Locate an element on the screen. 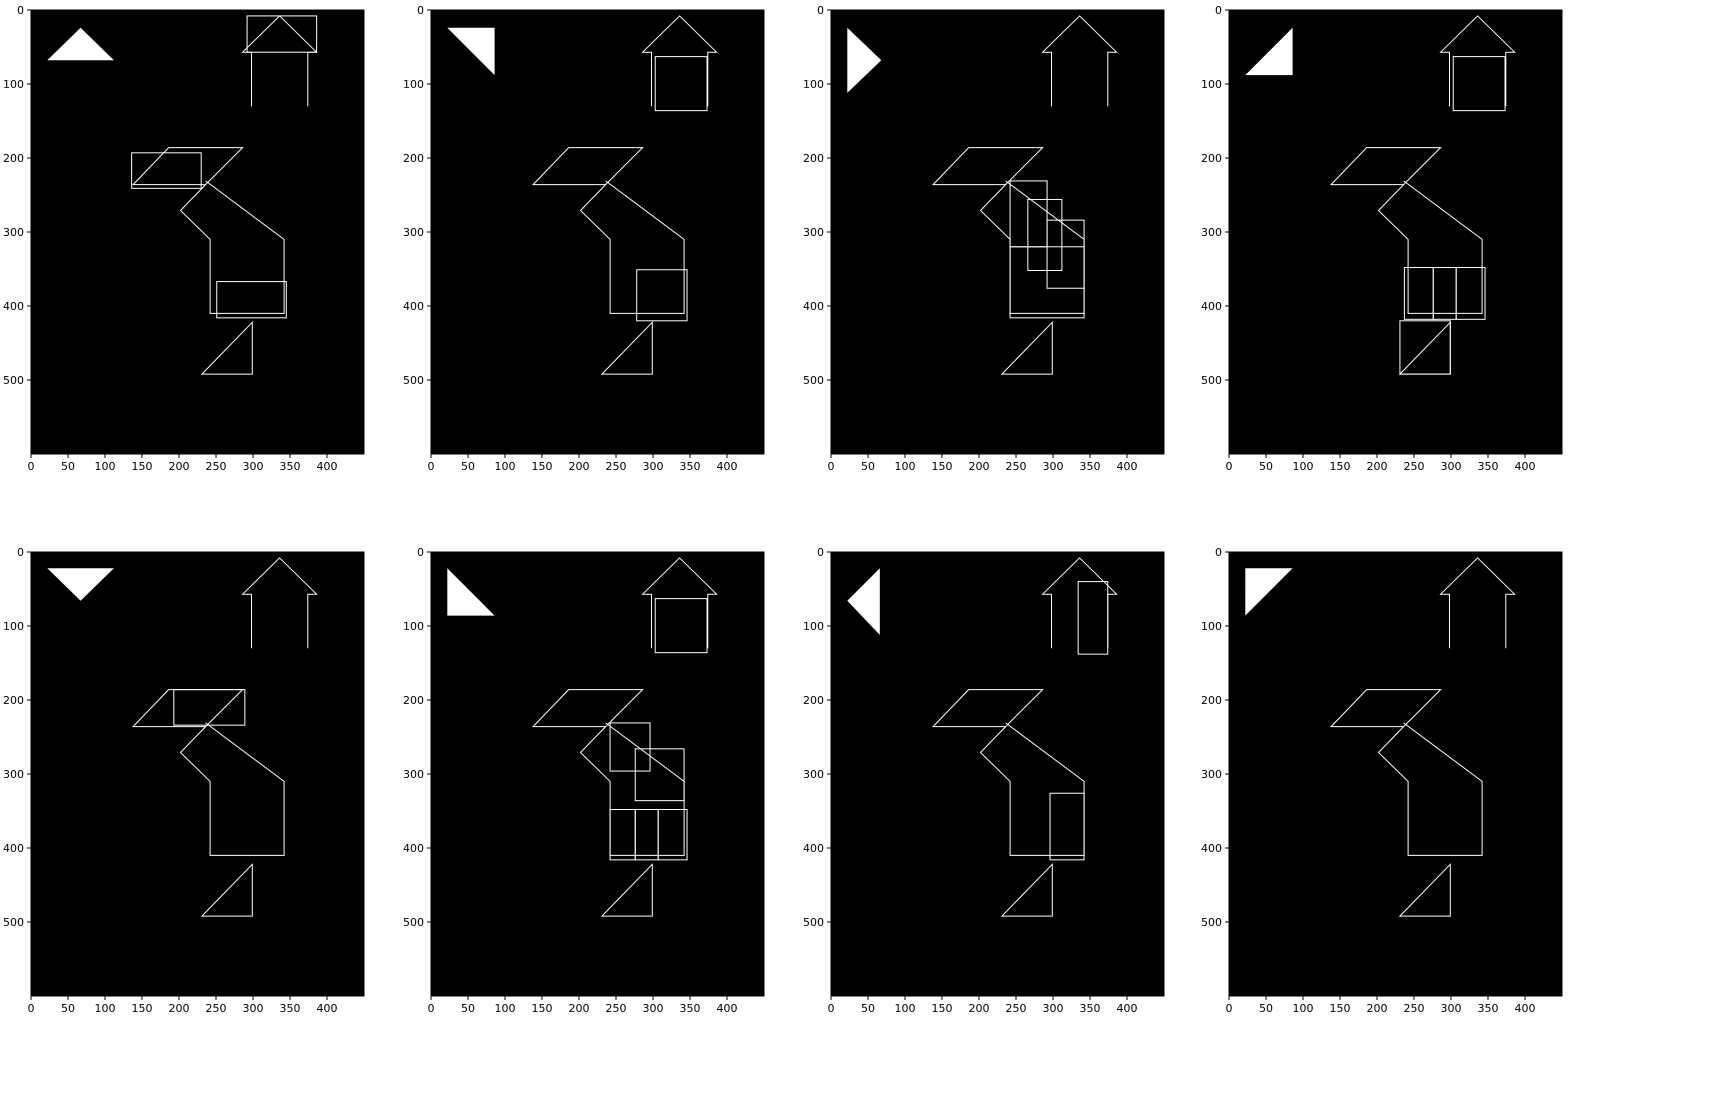  panel-5: 0 50 100 150 200 250 300 350 400 0 100 200 300 400 500 is located at coordinates (184, 780).